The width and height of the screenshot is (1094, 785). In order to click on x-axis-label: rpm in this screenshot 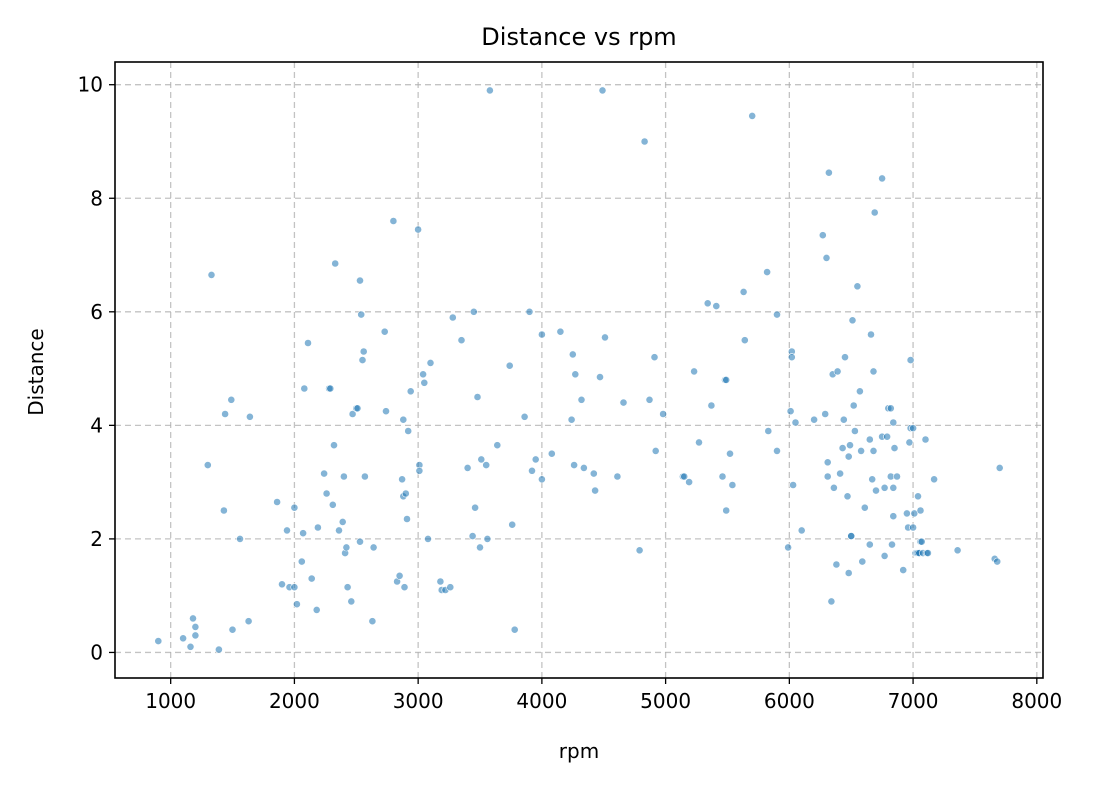, I will do `click(579, 751)`.